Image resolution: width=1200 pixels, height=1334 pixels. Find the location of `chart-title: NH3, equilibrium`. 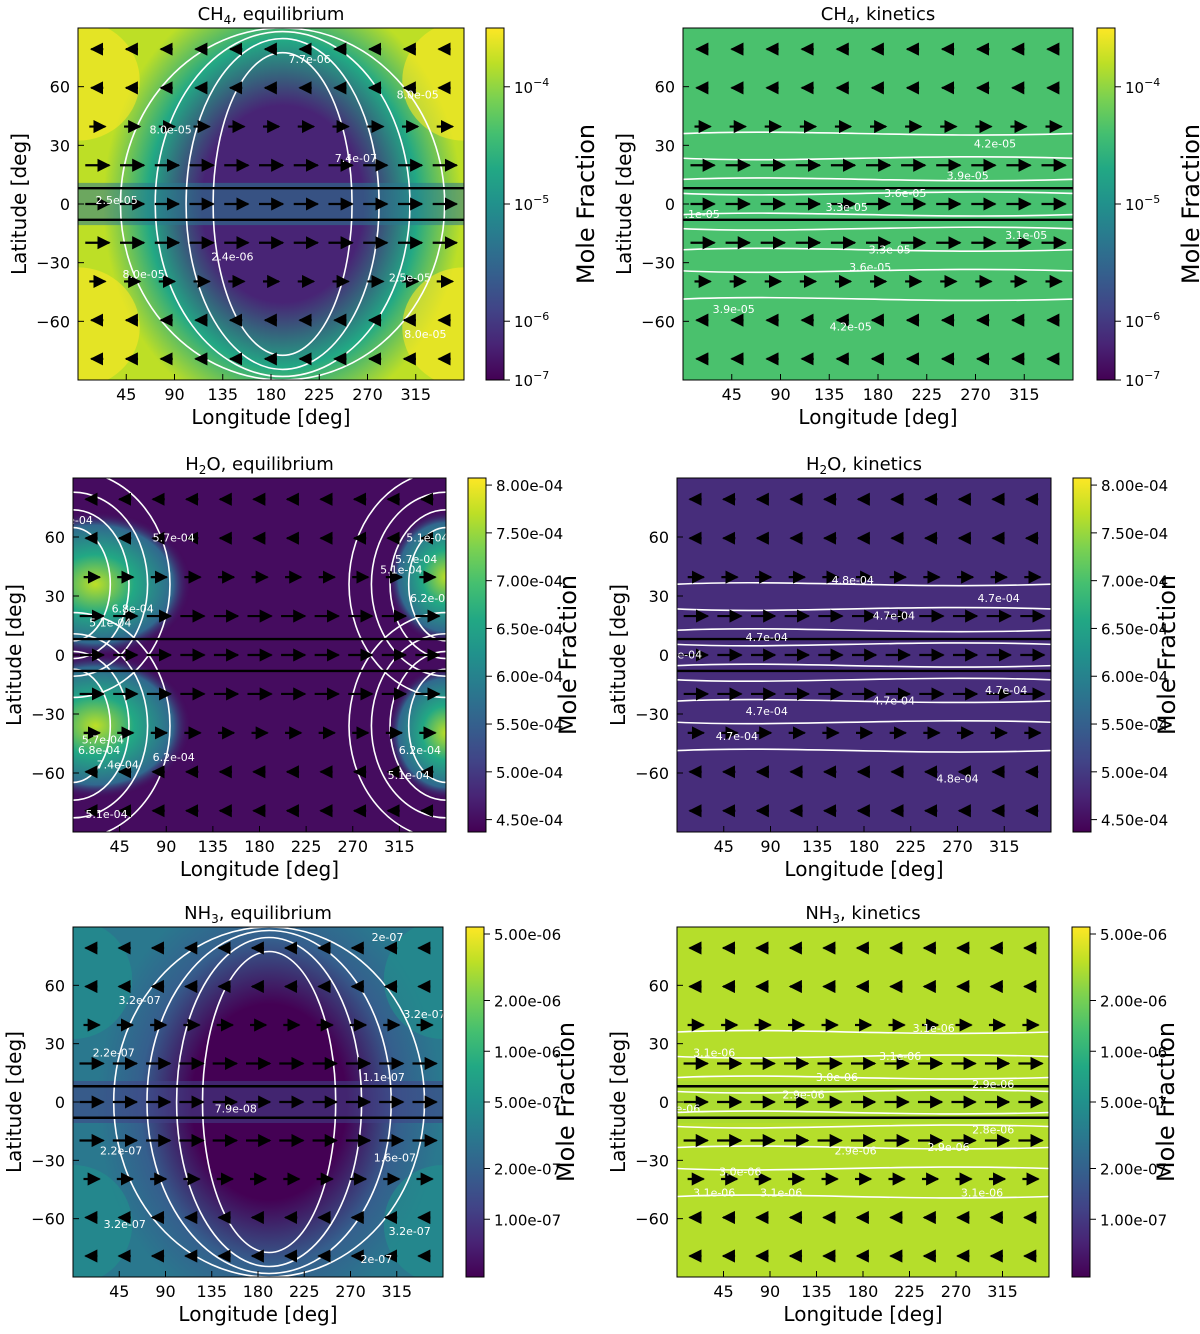

chart-title: NH3, equilibrium is located at coordinates (258, 914).